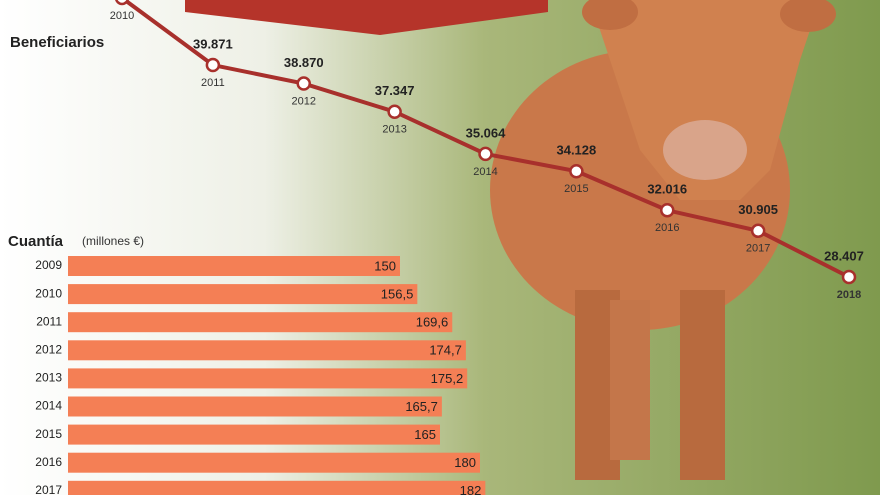  Describe the element at coordinates (485, 172) in the screenshot. I see `x-tick-label: 2014` at that location.